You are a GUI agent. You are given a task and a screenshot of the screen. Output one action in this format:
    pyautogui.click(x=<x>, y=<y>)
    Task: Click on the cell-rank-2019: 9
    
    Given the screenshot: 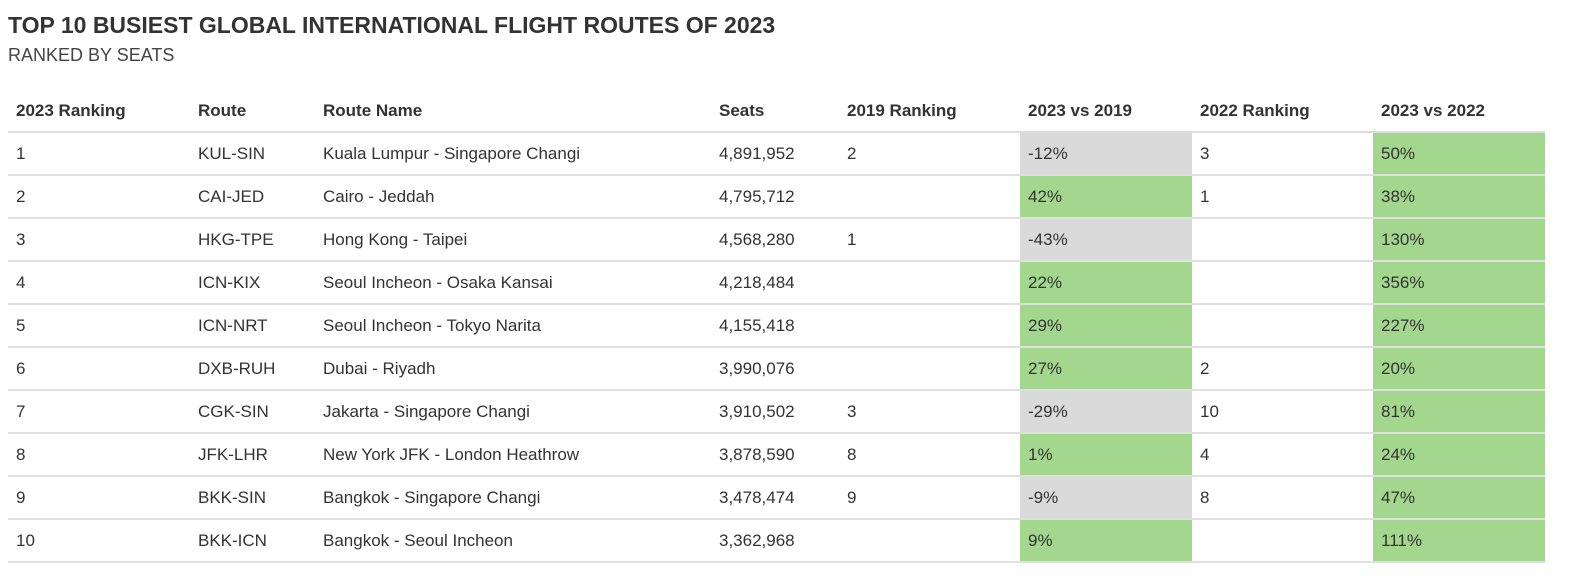 What is the action you would take?
    pyautogui.click(x=929, y=498)
    